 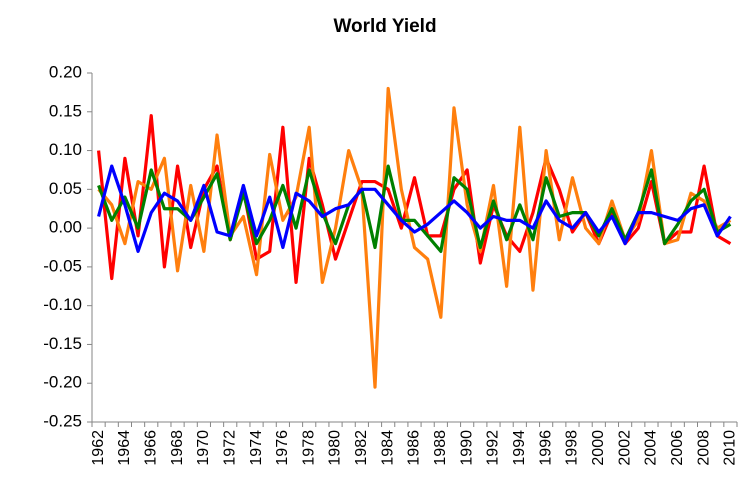 I want to click on x-tick-label: 1980, so click(x=335, y=448).